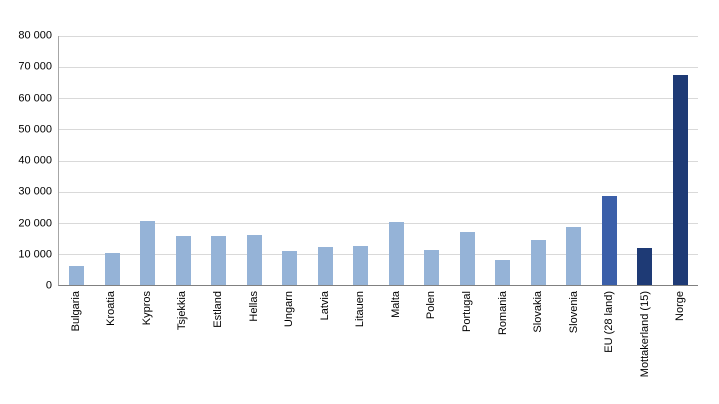 The height and width of the screenshot is (404, 719). I want to click on x-axis-label: Polen, so click(431, 305).